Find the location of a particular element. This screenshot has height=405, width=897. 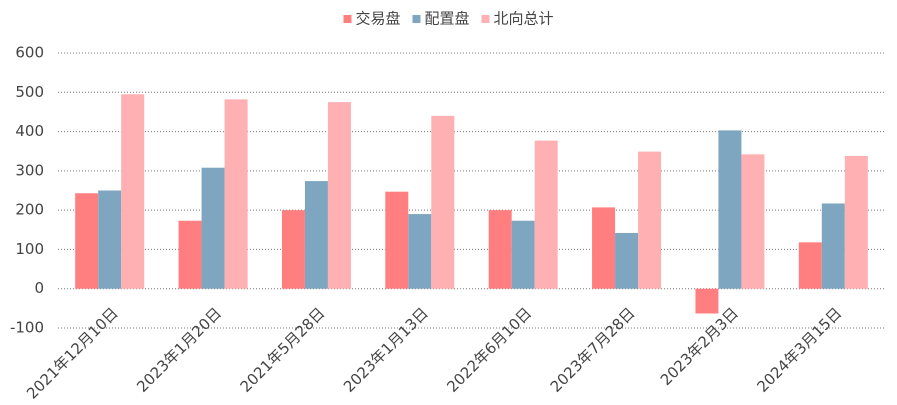

x-tick-label: 2023年1月13日 is located at coordinates (386, 350).